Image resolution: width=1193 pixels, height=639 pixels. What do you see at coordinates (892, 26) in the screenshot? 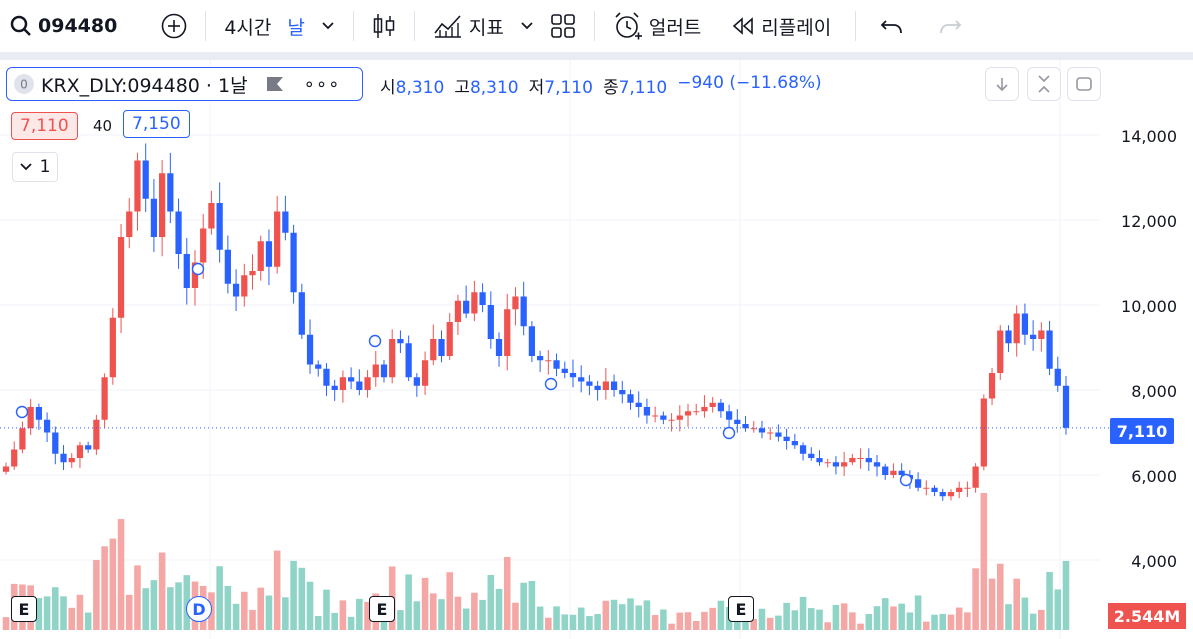
I see `undo-button` at bounding box center [892, 26].